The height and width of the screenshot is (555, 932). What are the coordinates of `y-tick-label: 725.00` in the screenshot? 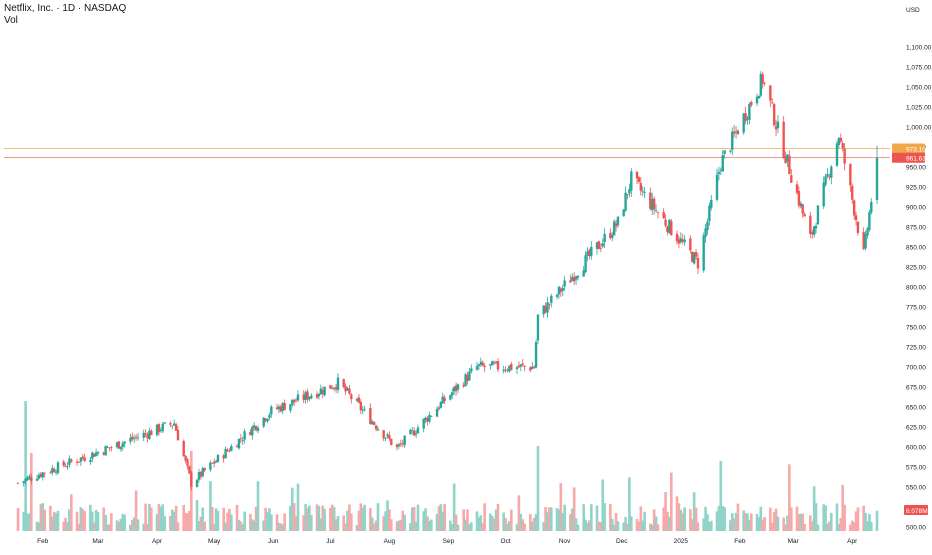 It's located at (916, 348).